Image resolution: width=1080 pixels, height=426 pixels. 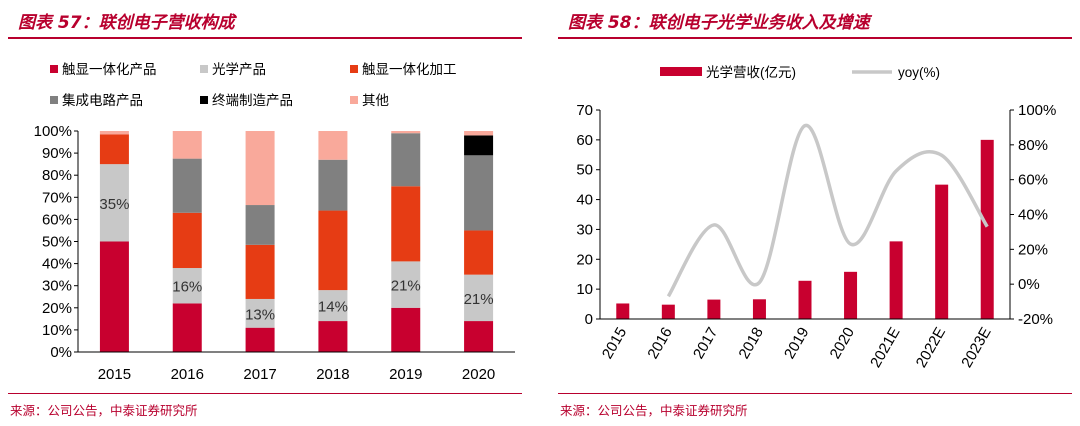 I want to click on legend-label: 光学营收(亿元), so click(x=751, y=72).